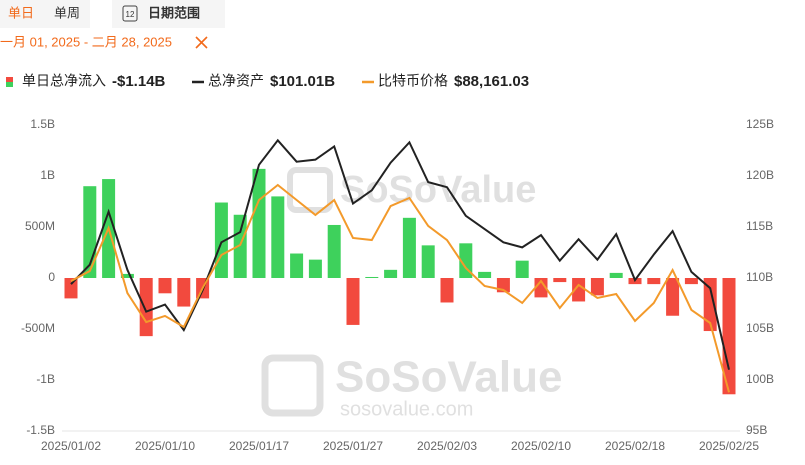 The image size is (805, 465). I want to click on legend-label: 总净资产, so click(236, 81).